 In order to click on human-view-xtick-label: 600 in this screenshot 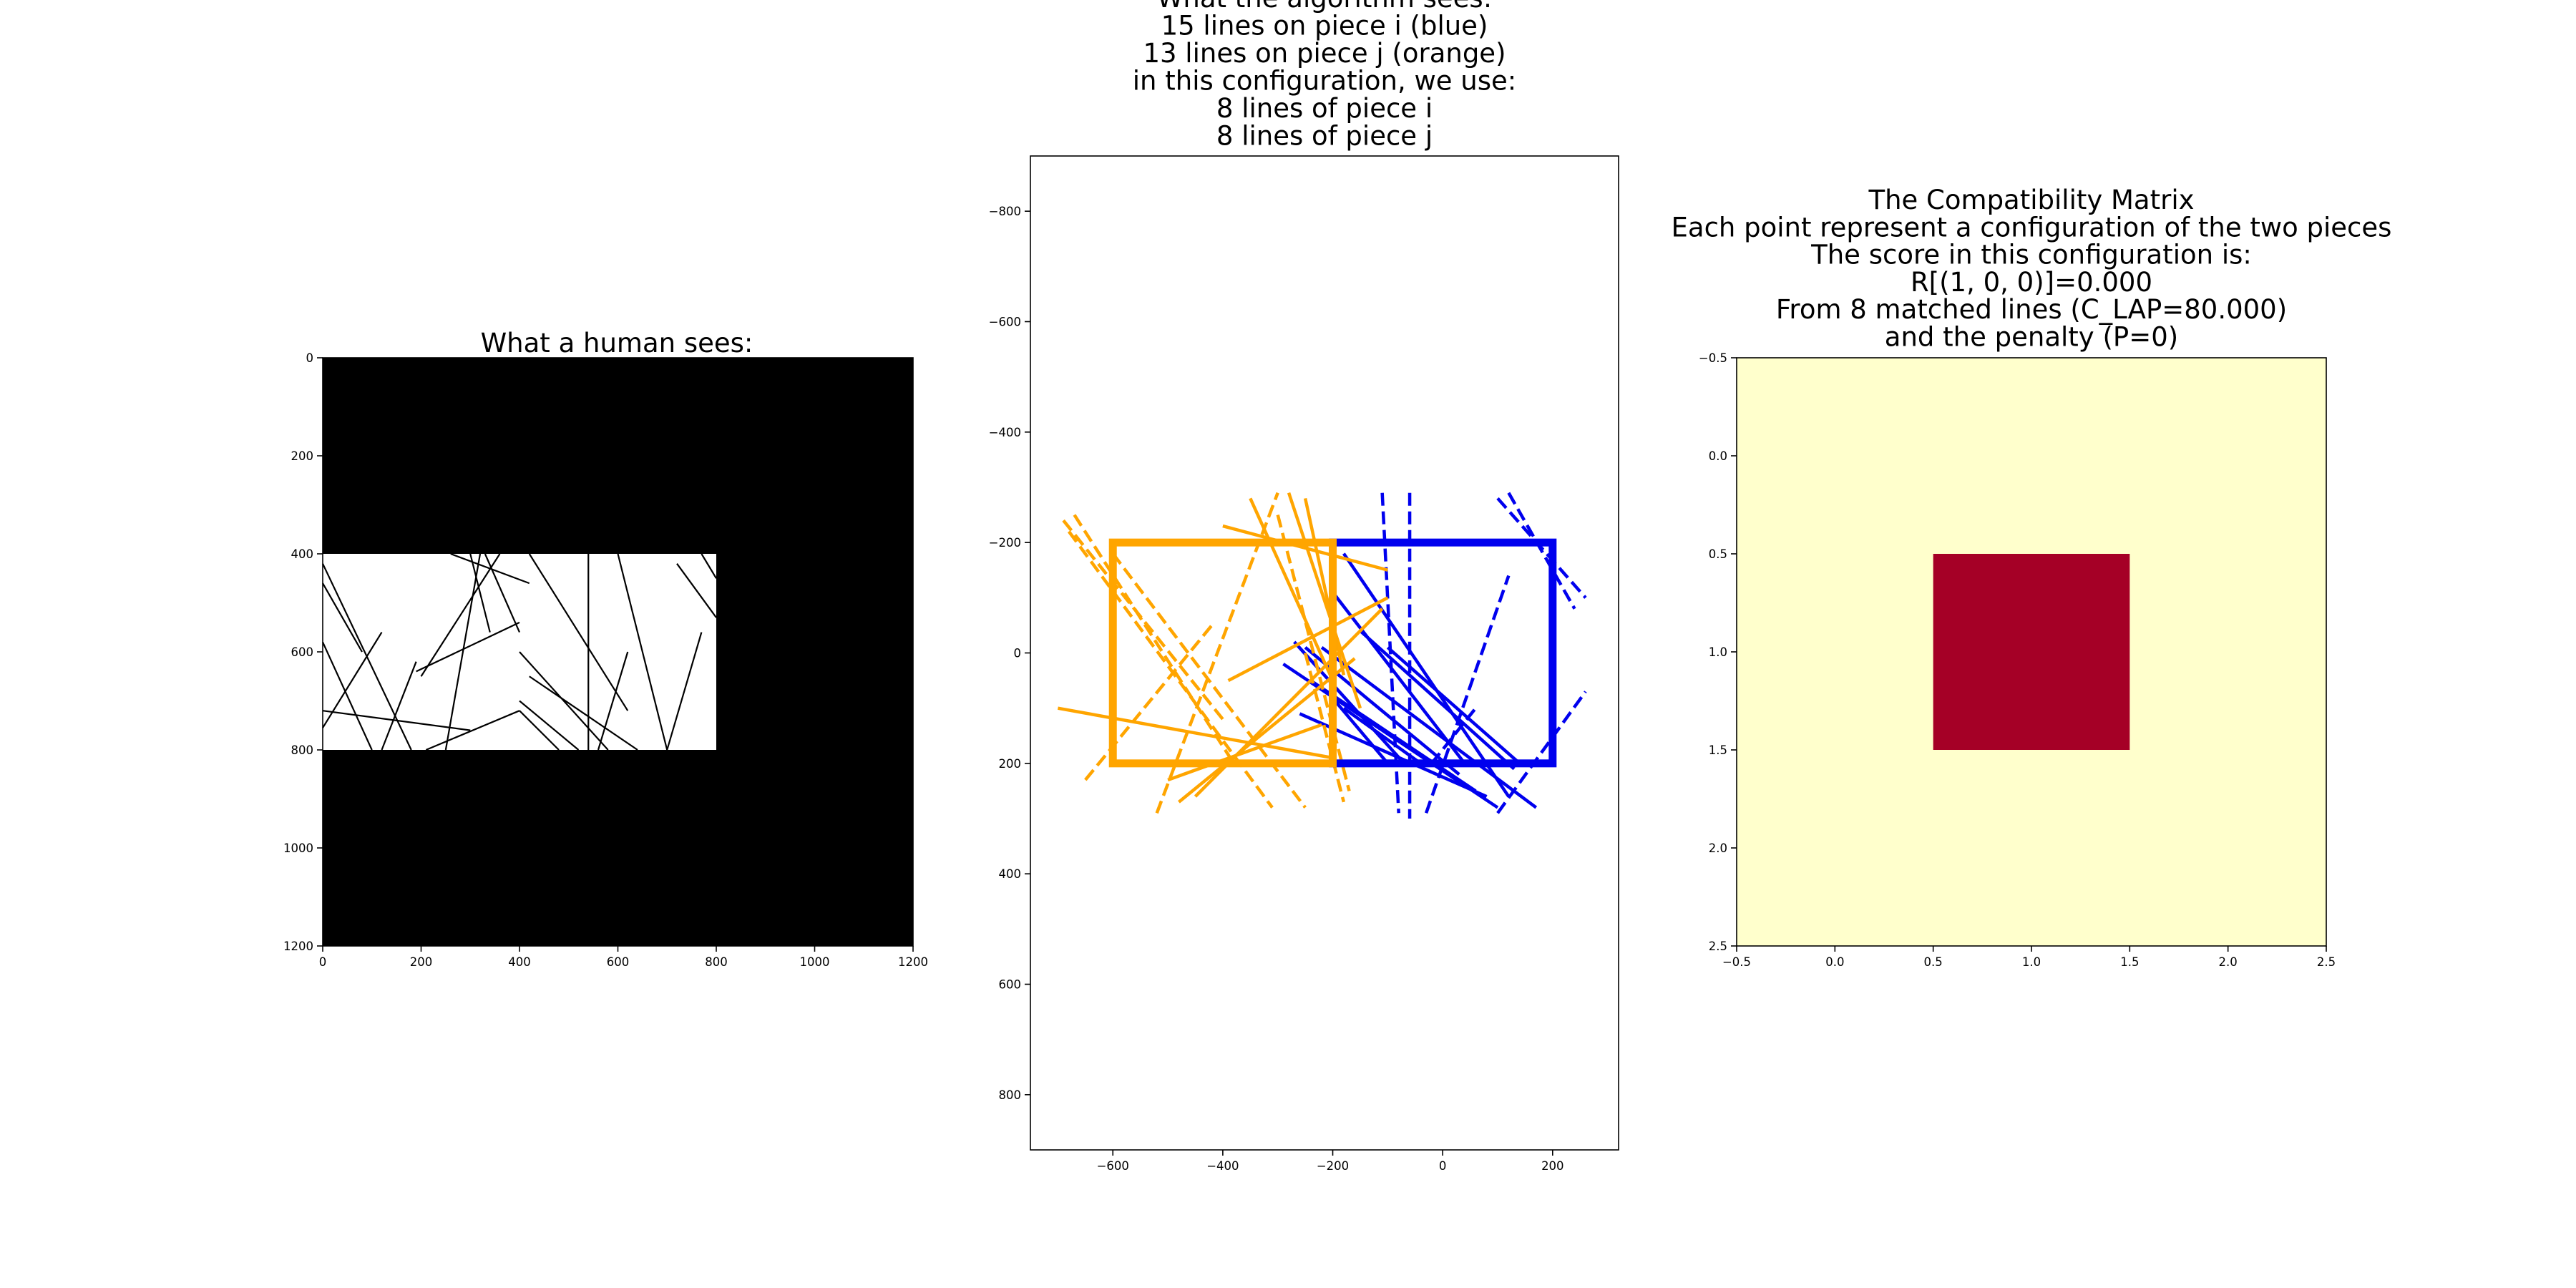, I will do `click(618, 962)`.